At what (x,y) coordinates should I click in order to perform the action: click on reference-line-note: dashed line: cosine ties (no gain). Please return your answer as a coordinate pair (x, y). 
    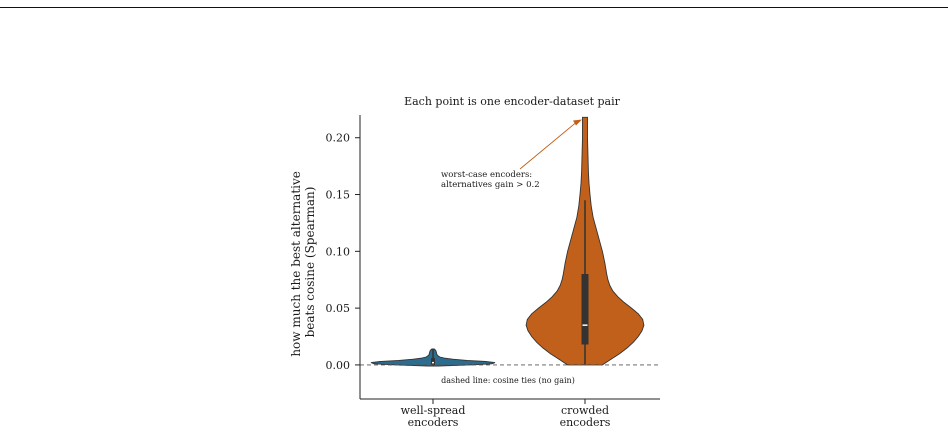
    Looking at the image, I should click on (508, 380).